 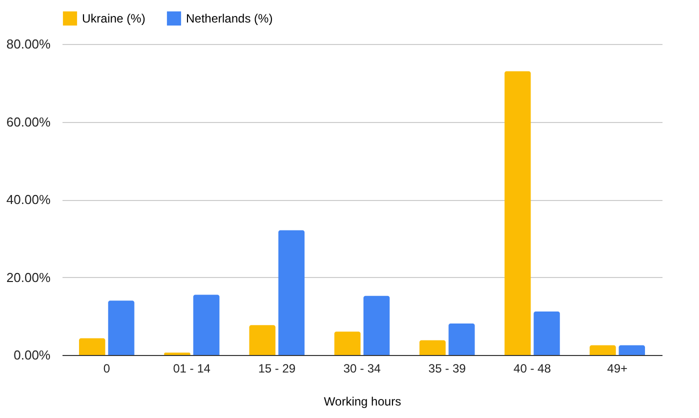 What do you see at coordinates (28, 44) in the screenshot?
I see `y-tick-label: 80.00%` at bounding box center [28, 44].